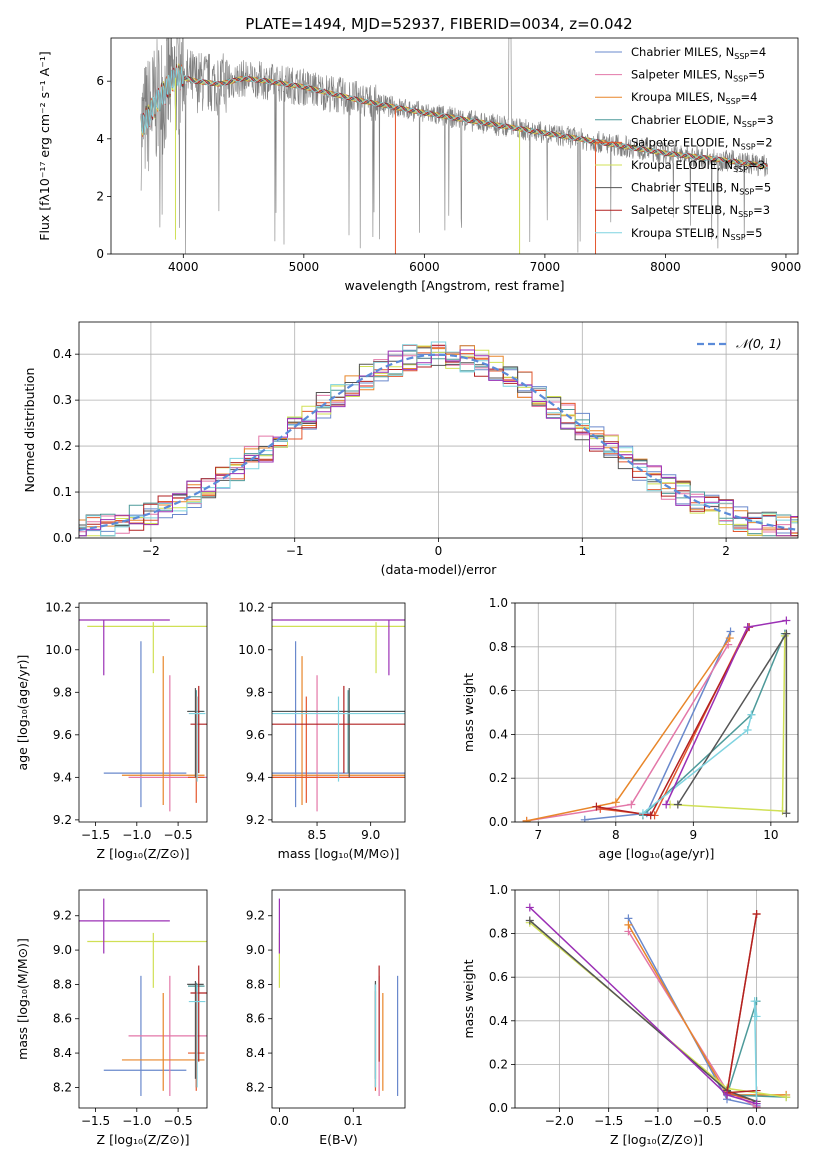 The height and width of the screenshot is (1170, 819). Describe the element at coordinates (62, 492) in the screenshot. I see `residuals-y-tick-label: 0.1` at that location.